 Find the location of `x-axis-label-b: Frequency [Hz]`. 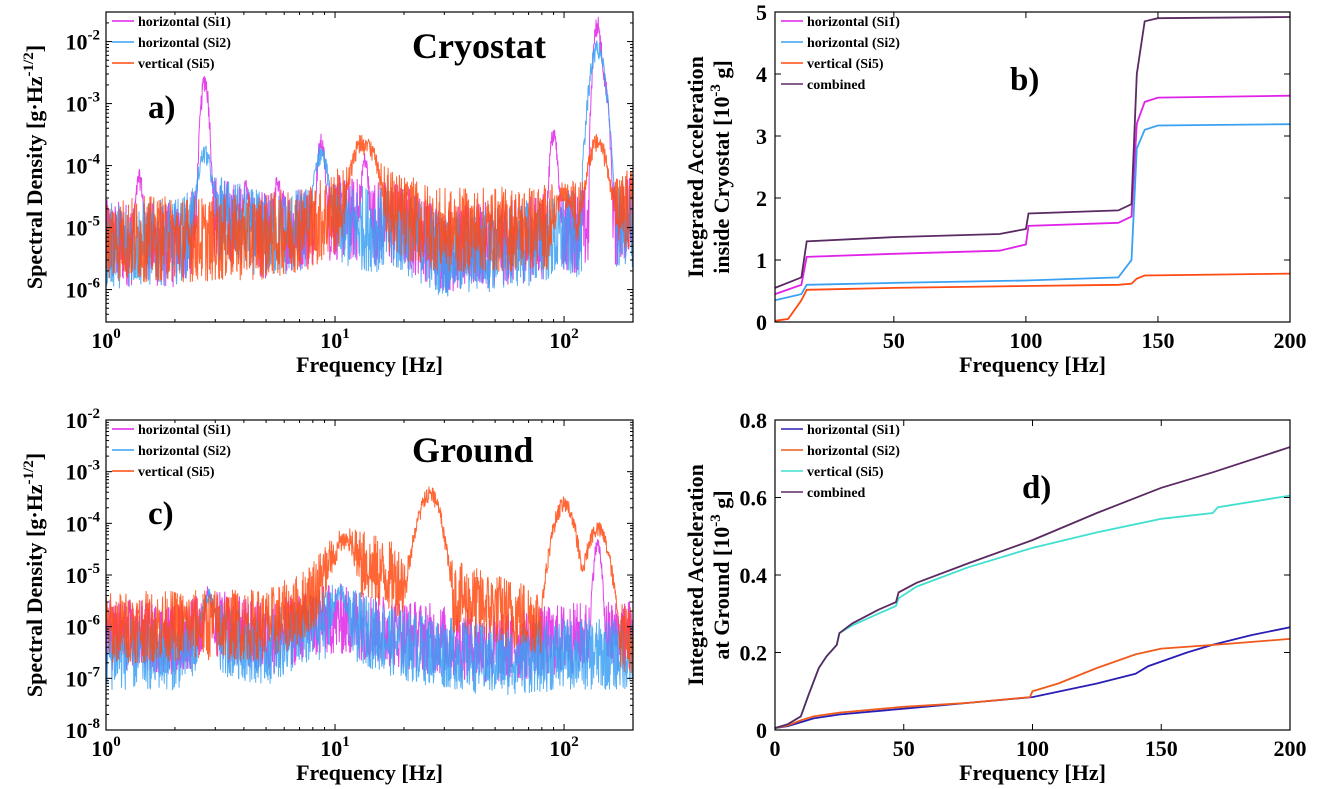

x-axis-label-b: Frequency [Hz] is located at coordinates (1032, 364).